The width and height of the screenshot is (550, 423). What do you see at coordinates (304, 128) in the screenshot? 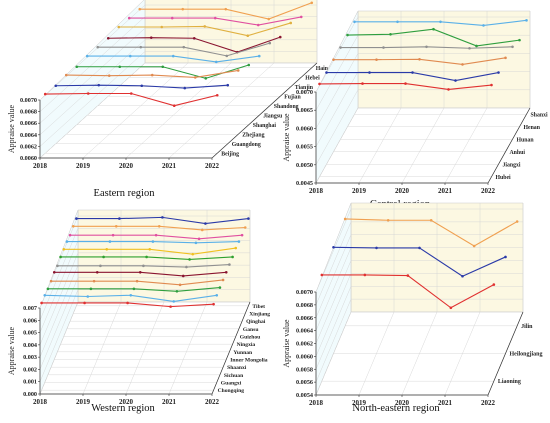
I see `y-tick-label: 0.0060` at bounding box center [304, 128].